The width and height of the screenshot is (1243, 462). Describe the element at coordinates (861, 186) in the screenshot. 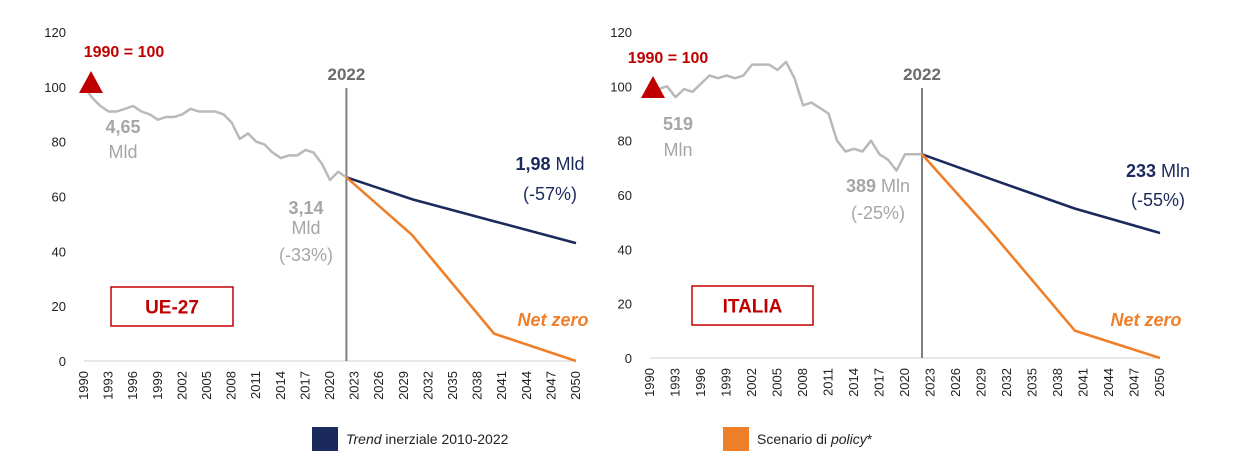

I see `current-value-number: 389` at that location.